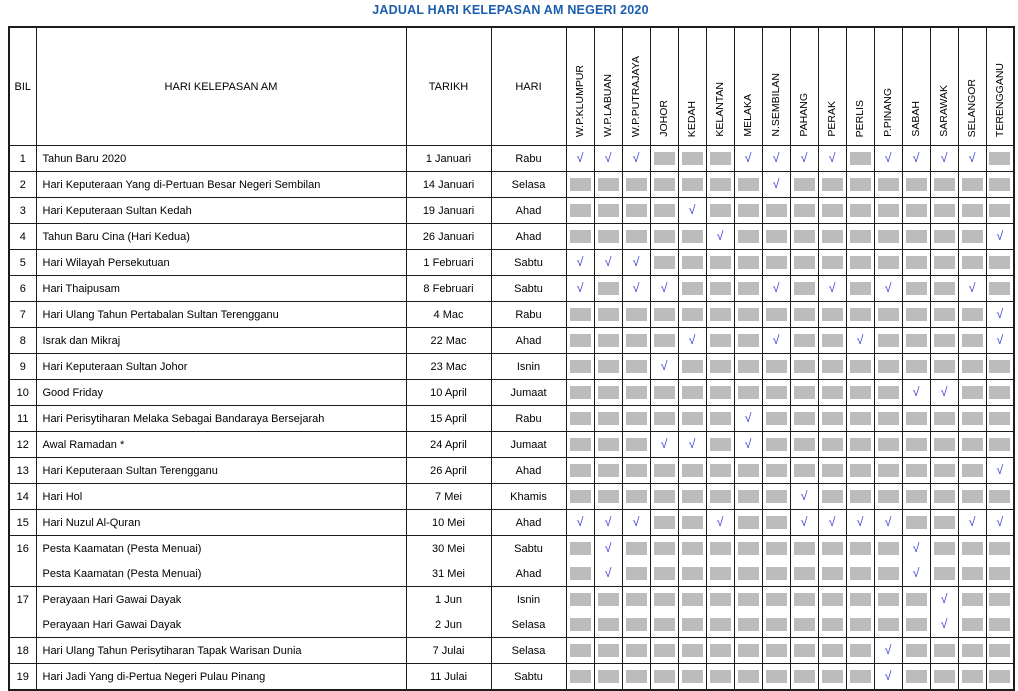 The image size is (1018, 691). Describe the element at coordinates (528, 86) in the screenshot. I see `col-header-day: HARI` at that location.